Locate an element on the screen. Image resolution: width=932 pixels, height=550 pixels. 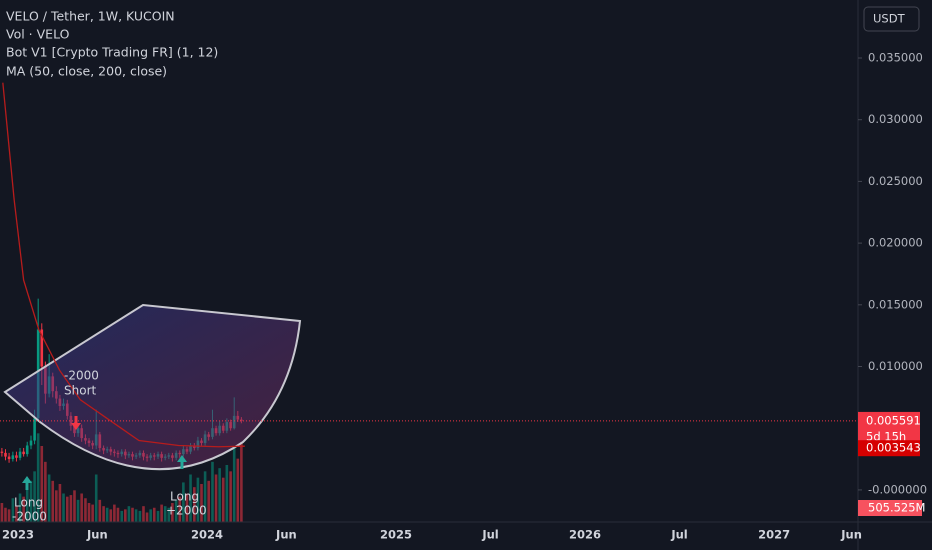
legend-line: Bot V1 [Crypto Trading FR] (1, 12) is located at coordinates (112, 52).